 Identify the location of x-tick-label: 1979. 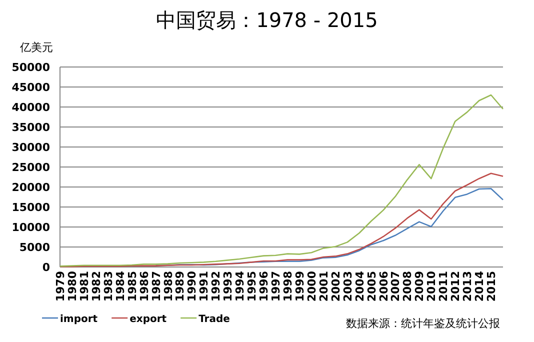
(60, 286).